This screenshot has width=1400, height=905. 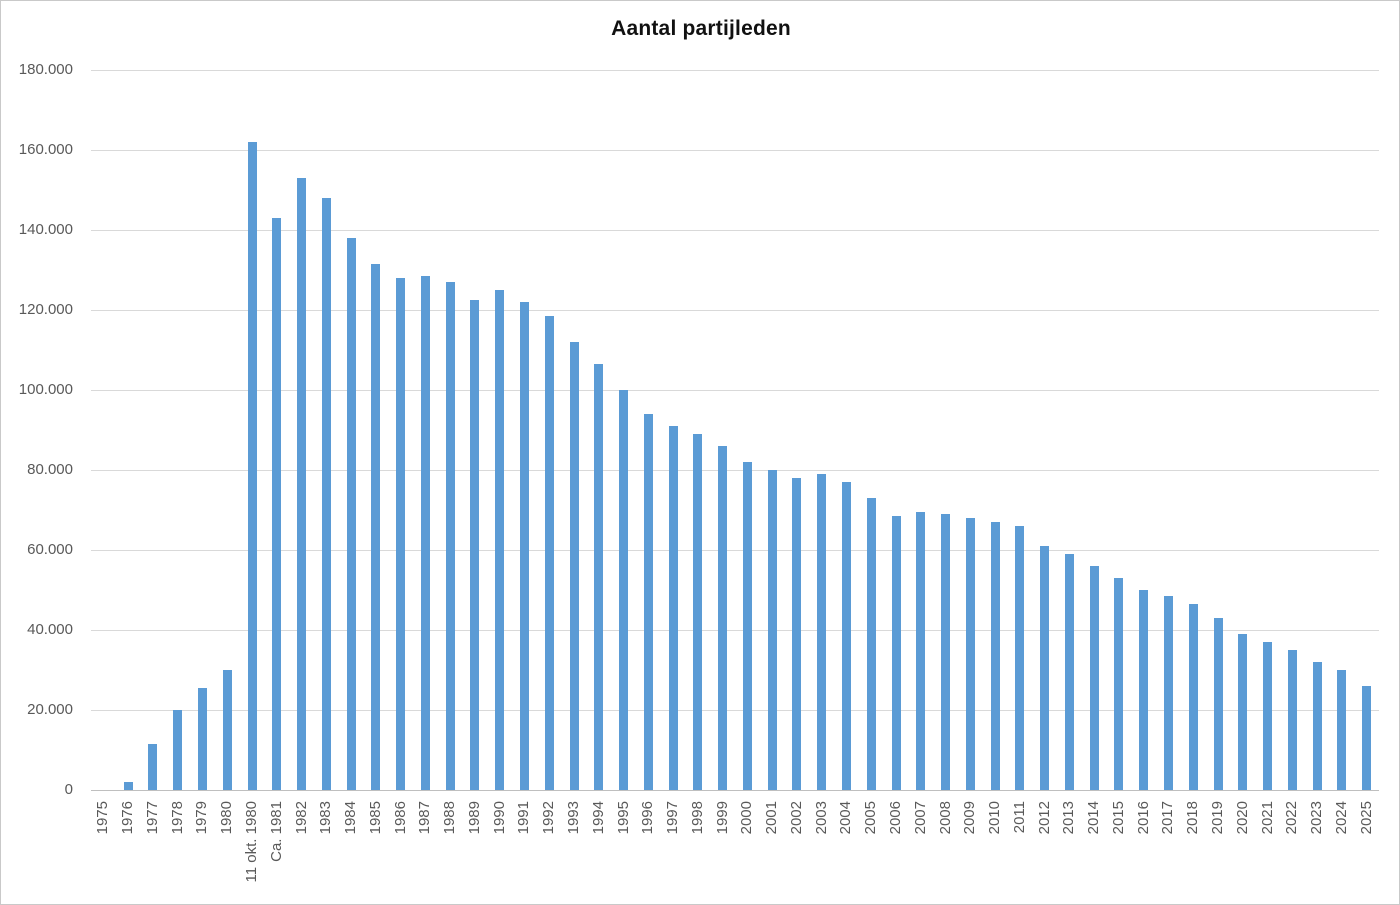 I want to click on y-axis-tick-label: 120.000, so click(x=45, y=309).